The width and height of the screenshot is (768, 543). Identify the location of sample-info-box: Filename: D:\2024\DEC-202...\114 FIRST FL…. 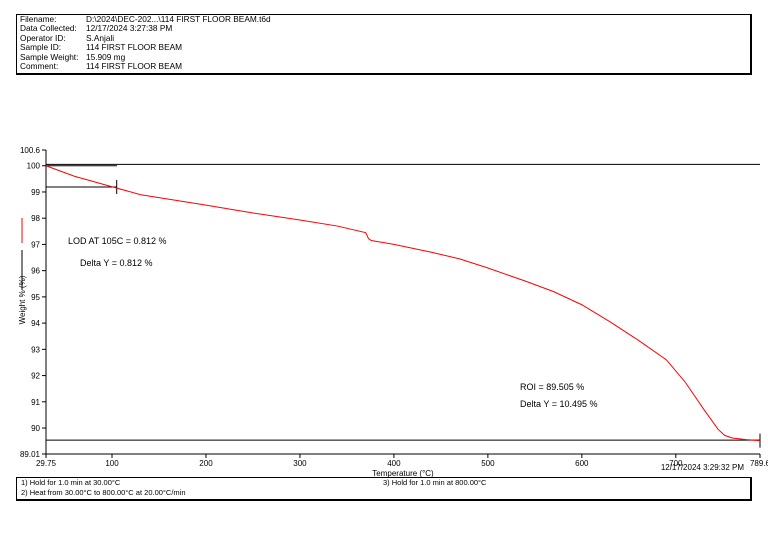
(384, 44).